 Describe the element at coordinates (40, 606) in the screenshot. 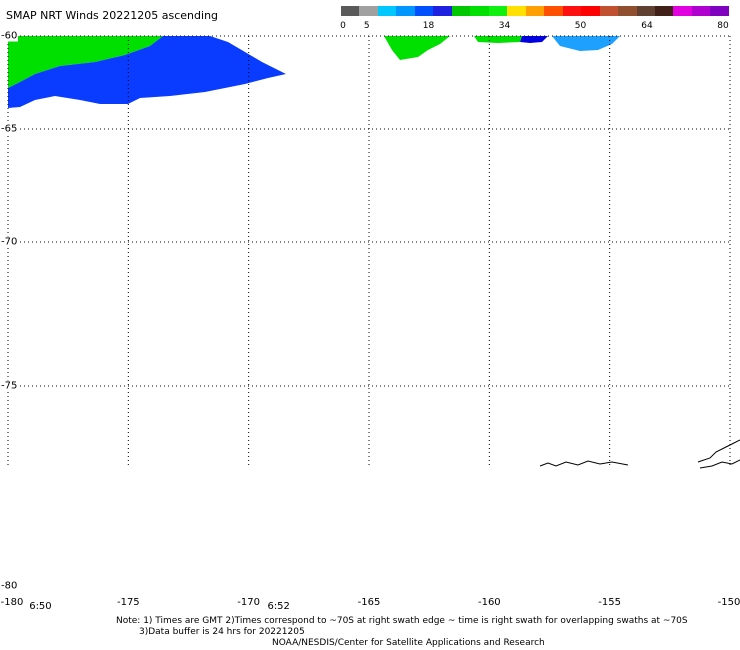

I see `swath-time-label: 6:50` at that location.